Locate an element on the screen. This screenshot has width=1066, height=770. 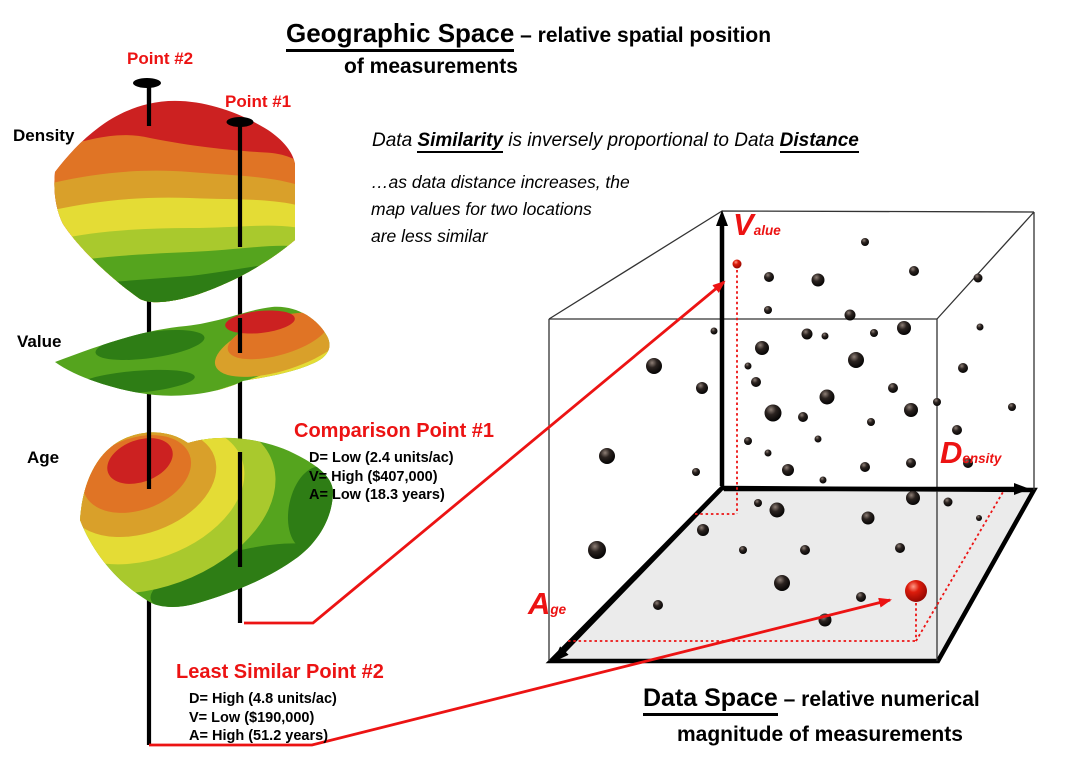
age-map-label: Age is located at coordinates (43, 457).